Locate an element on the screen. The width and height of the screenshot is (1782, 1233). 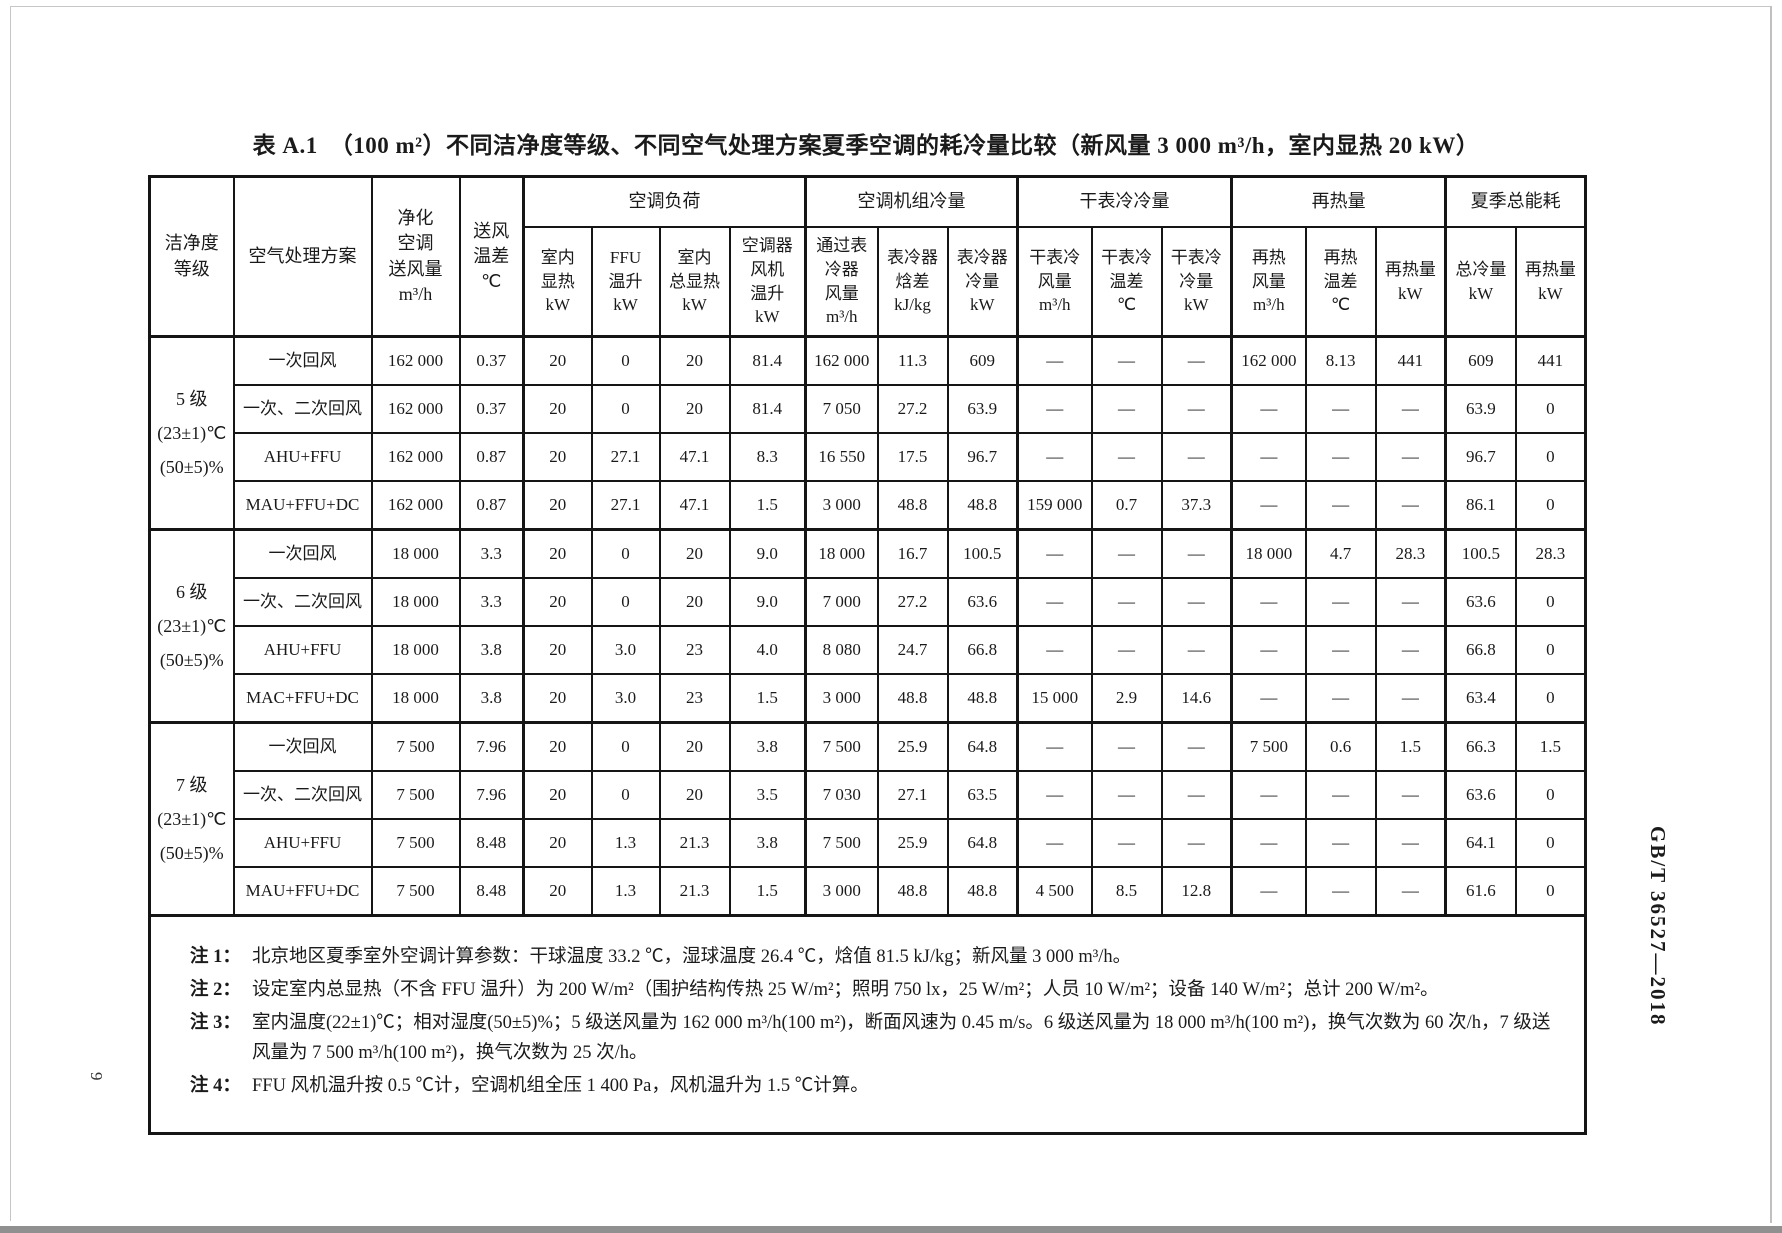
col-header: 净化 空调 送风量 m³/h is located at coordinates (415, 256).